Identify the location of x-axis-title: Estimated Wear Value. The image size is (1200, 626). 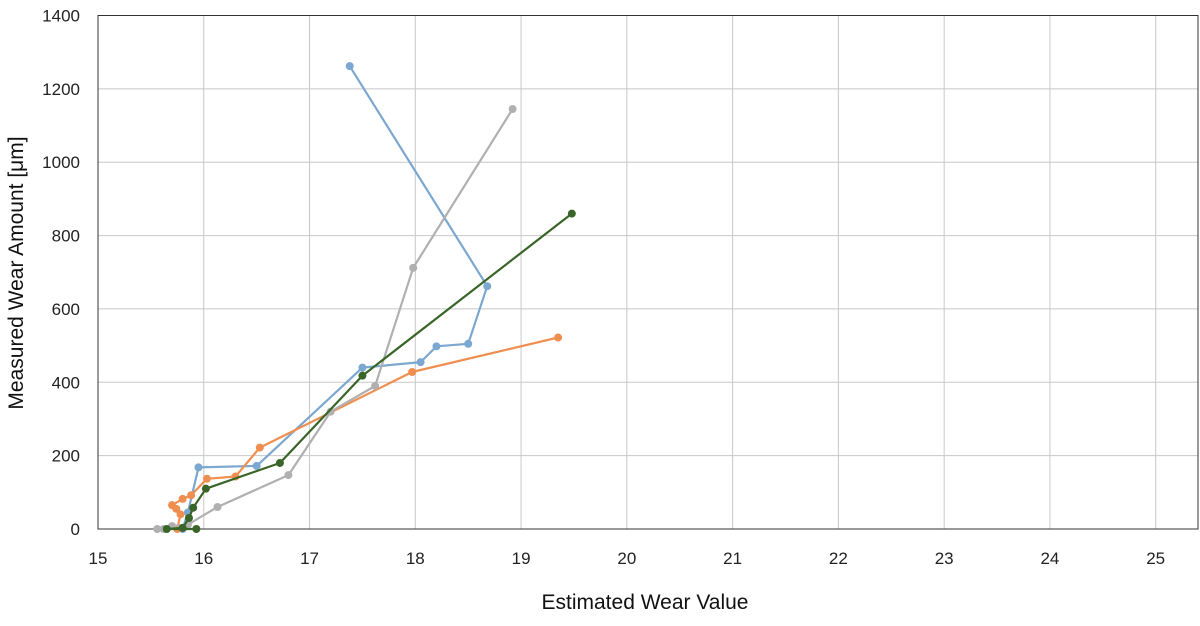
(645, 602).